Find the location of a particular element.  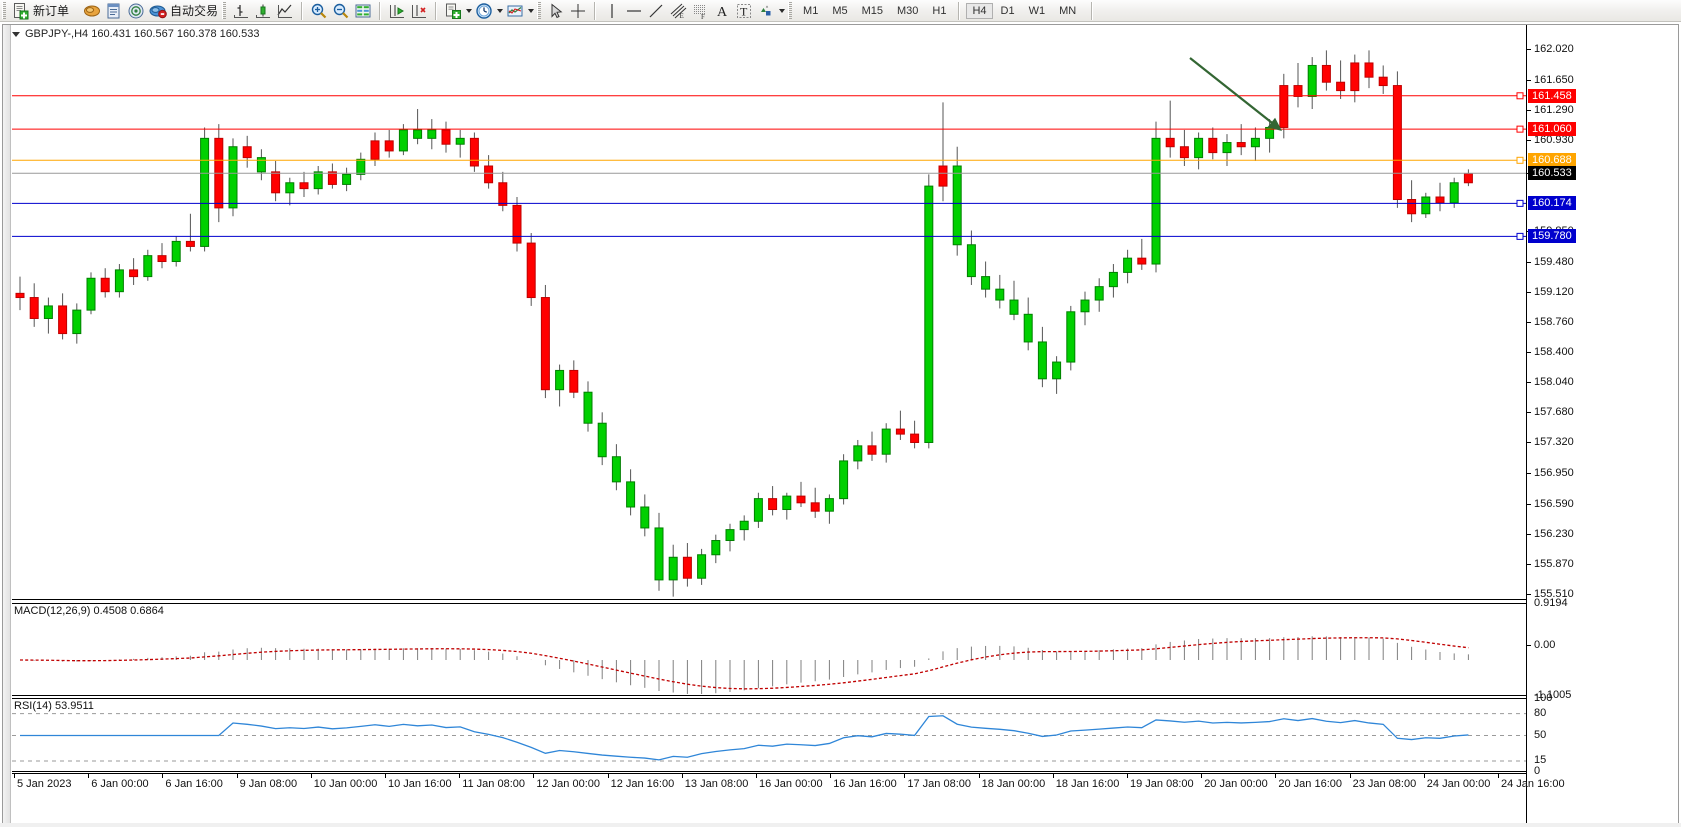

timeframe-m15: M15 is located at coordinates (872, 10).